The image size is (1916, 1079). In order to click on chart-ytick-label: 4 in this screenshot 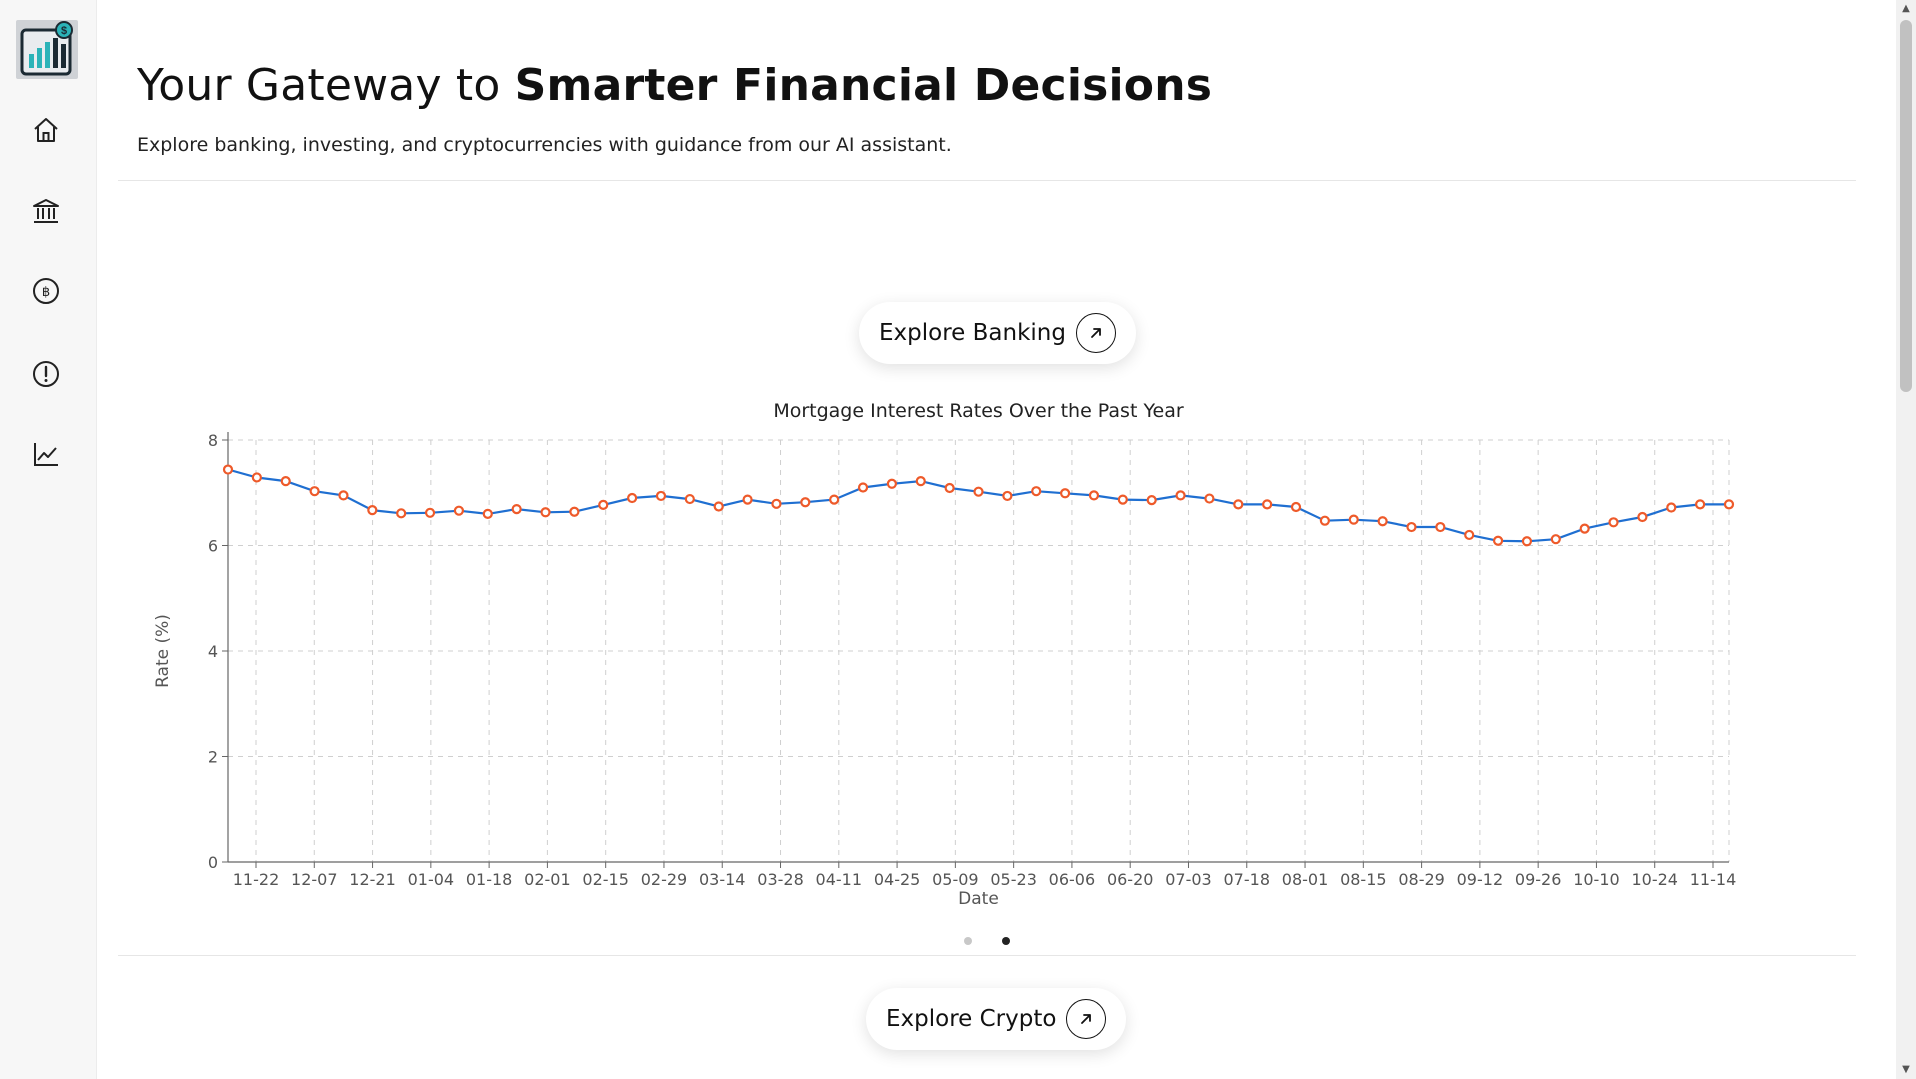, I will do `click(213, 651)`.